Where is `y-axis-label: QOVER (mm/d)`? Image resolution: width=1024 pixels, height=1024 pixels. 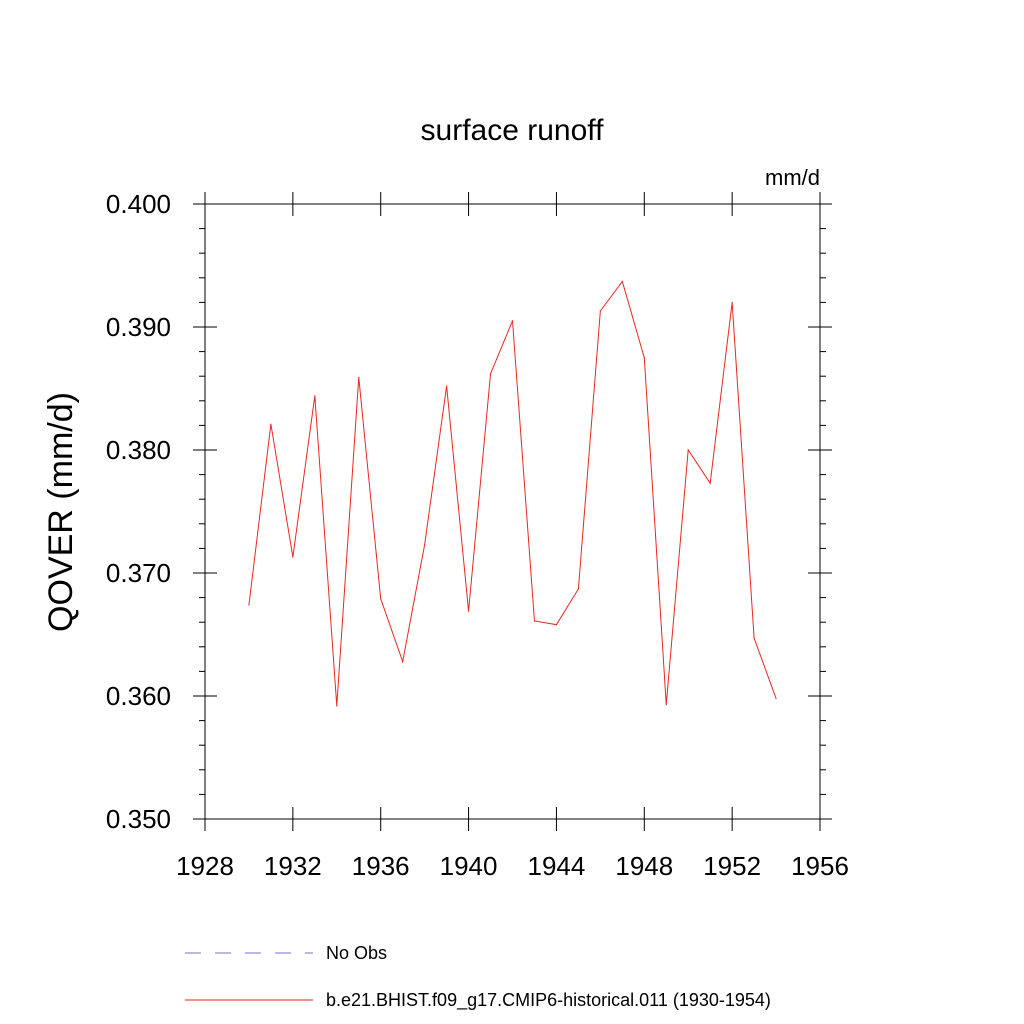
y-axis-label: QOVER (mm/d) is located at coordinates (61, 512).